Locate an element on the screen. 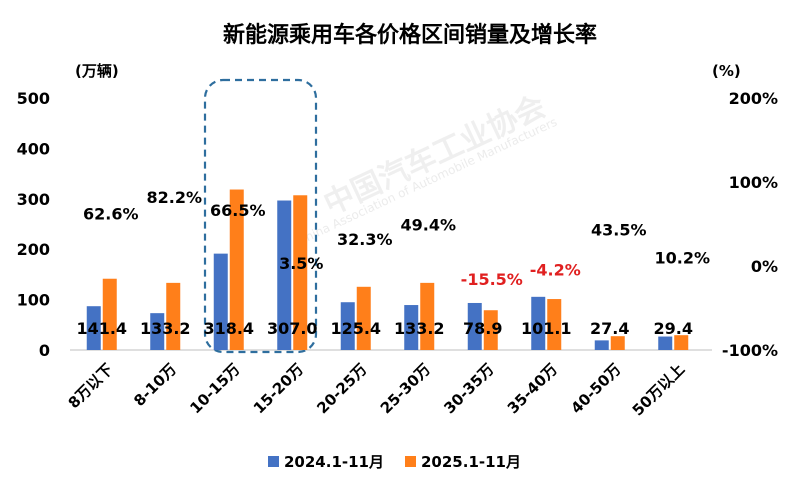 The image size is (800, 485). y2-tick-label: 200% is located at coordinates (753, 98).